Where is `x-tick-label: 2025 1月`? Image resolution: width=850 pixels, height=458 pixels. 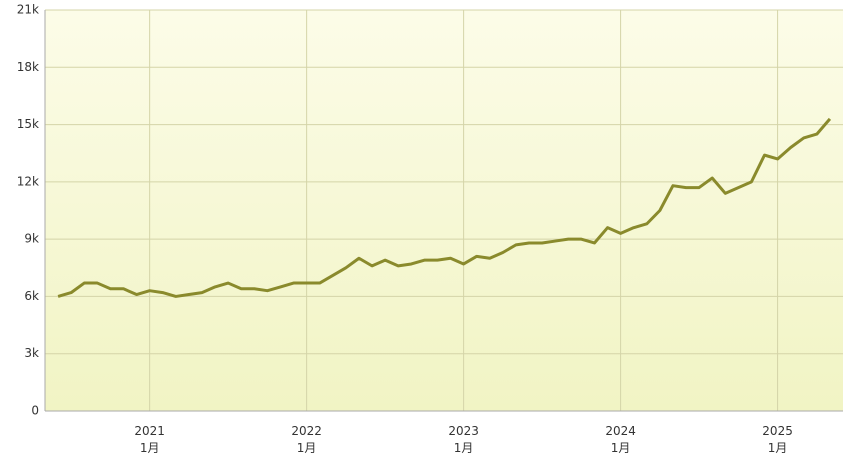 x-tick-label: 2025 1月 is located at coordinates (777, 439).